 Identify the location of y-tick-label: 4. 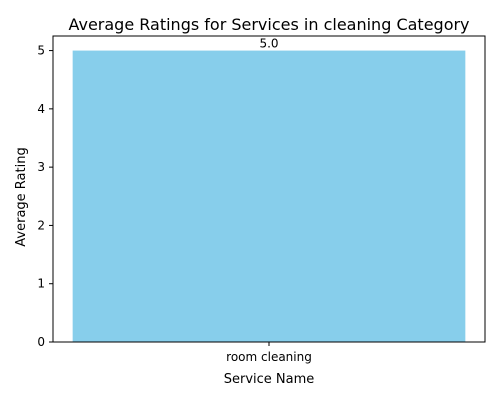
(41, 109).